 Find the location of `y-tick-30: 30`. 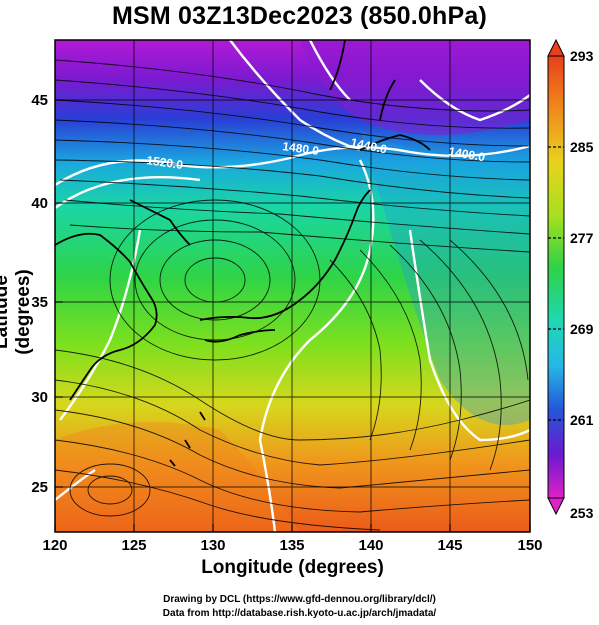

y-tick-30: 30 is located at coordinates (39, 397).